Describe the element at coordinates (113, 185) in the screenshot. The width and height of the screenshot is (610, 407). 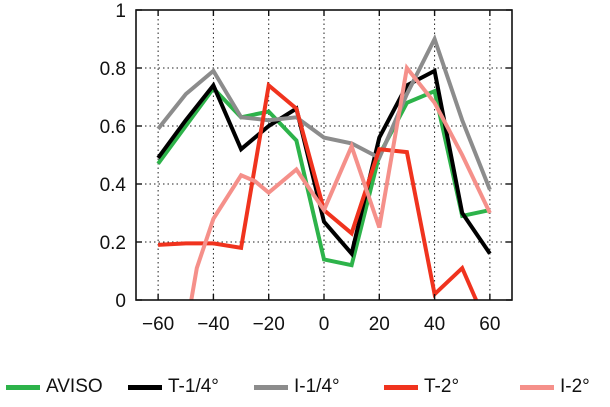
I see `y-tick-label: 0.4` at that location.